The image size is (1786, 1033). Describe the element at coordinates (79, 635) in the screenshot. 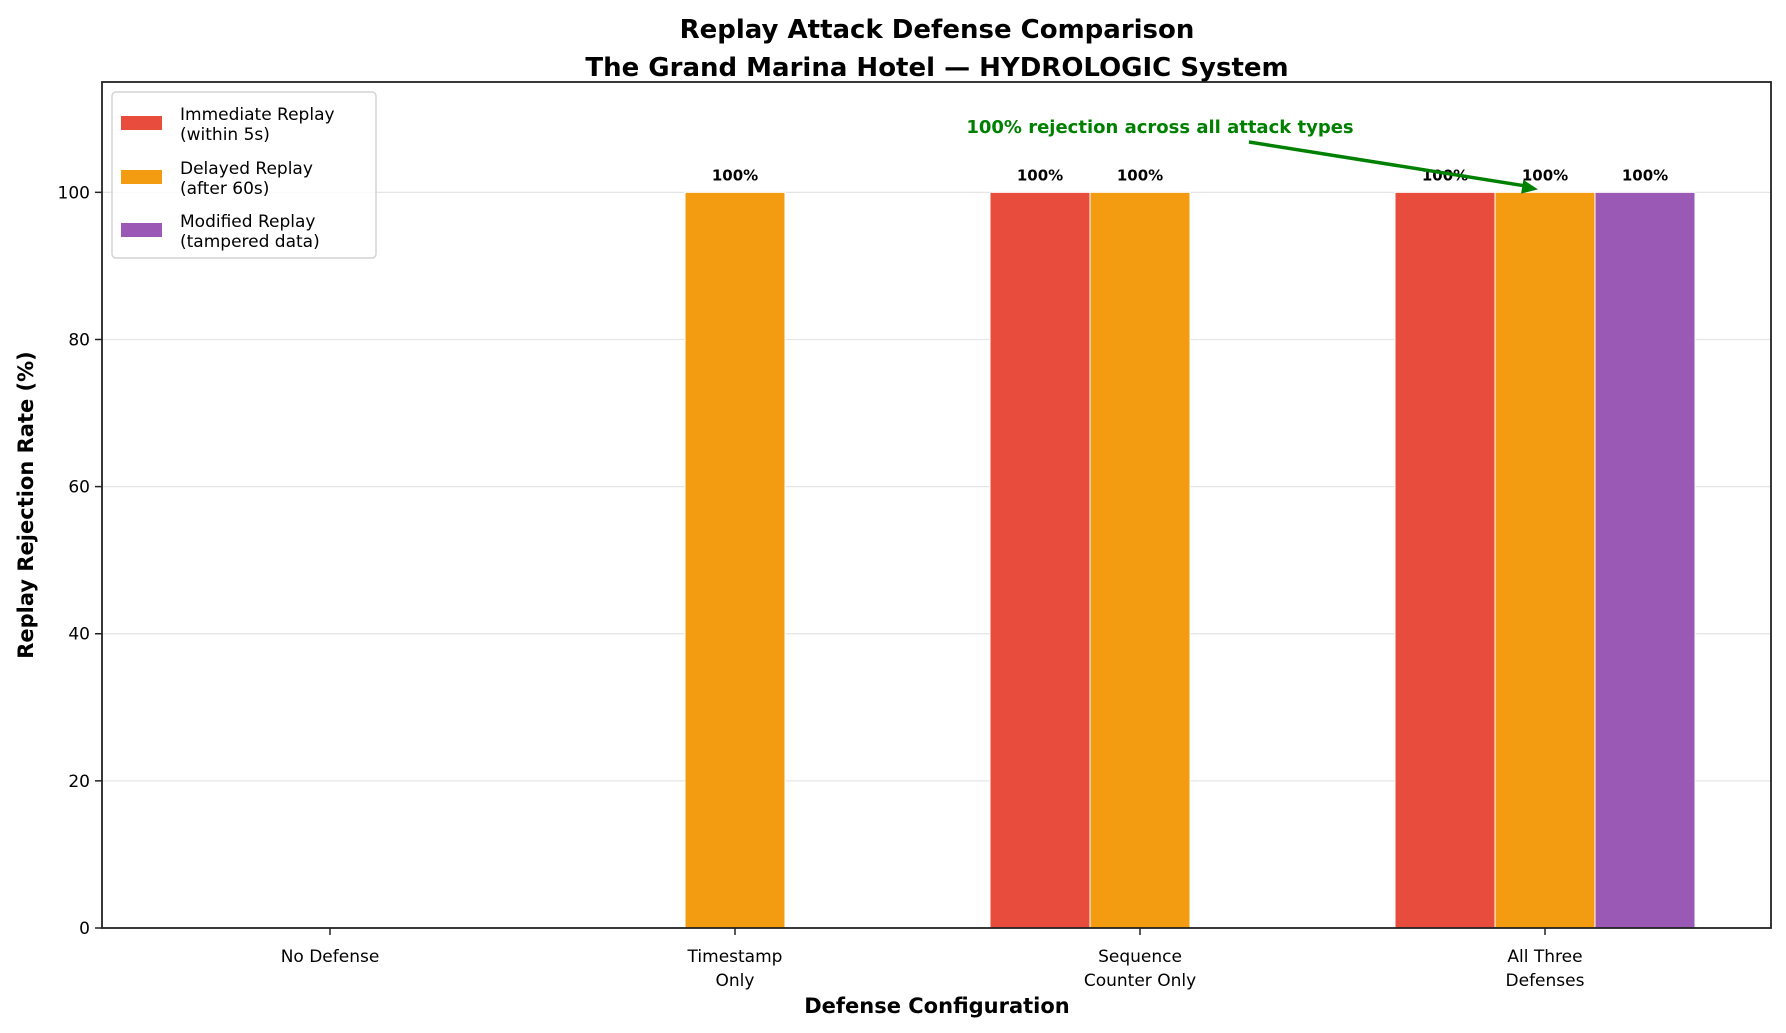

I see `y-tick-label: 40` at that location.